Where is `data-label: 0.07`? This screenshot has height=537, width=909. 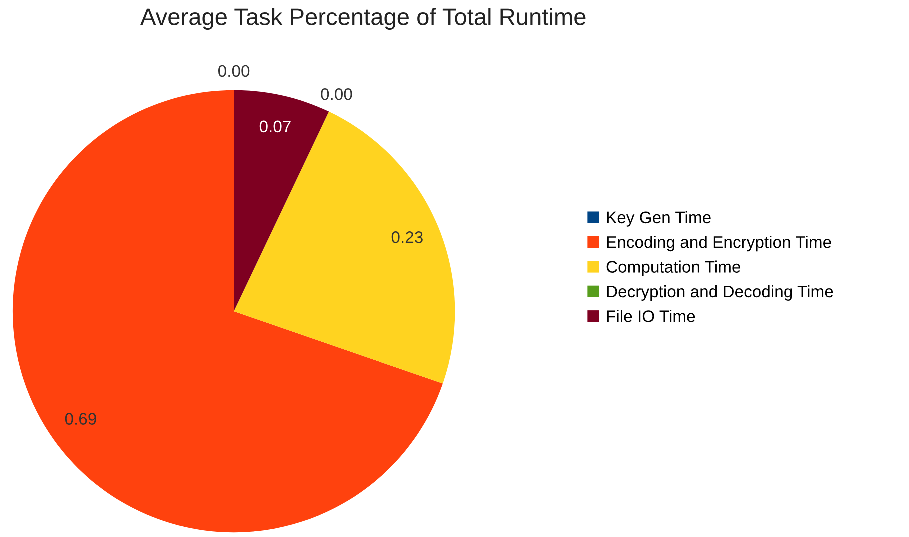 data-label: 0.07 is located at coordinates (275, 126).